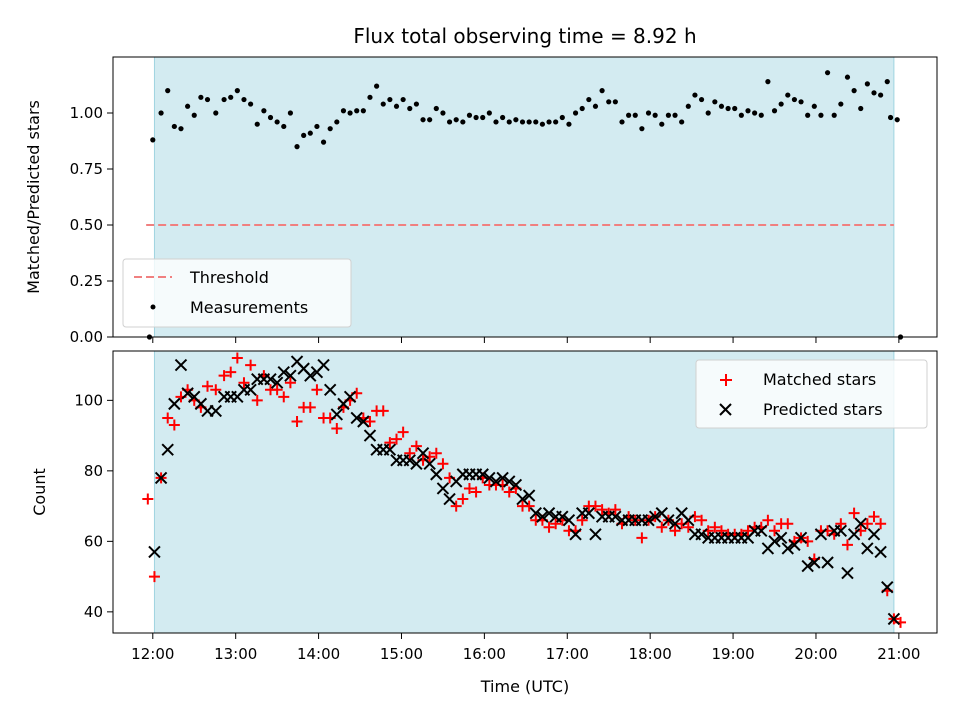 Image resolution: width=960 pixels, height=724 pixels. Describe the element at coordinates (237, 293) in the screenshot. I see `top-legend-box` at that location.